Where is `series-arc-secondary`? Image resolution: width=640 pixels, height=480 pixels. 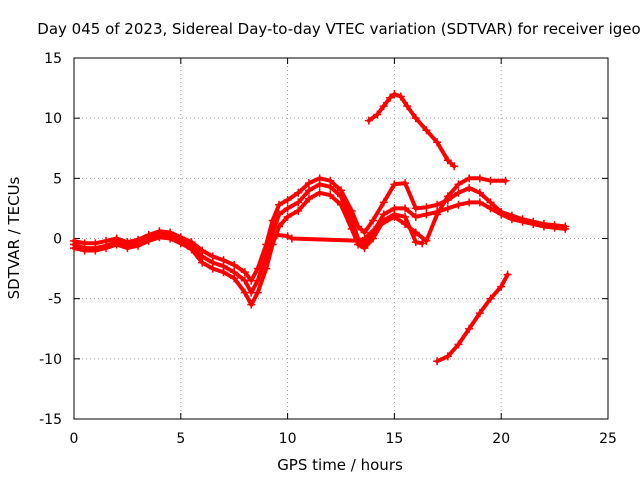 series-arc-secondary is located at coordinates (391, 209).